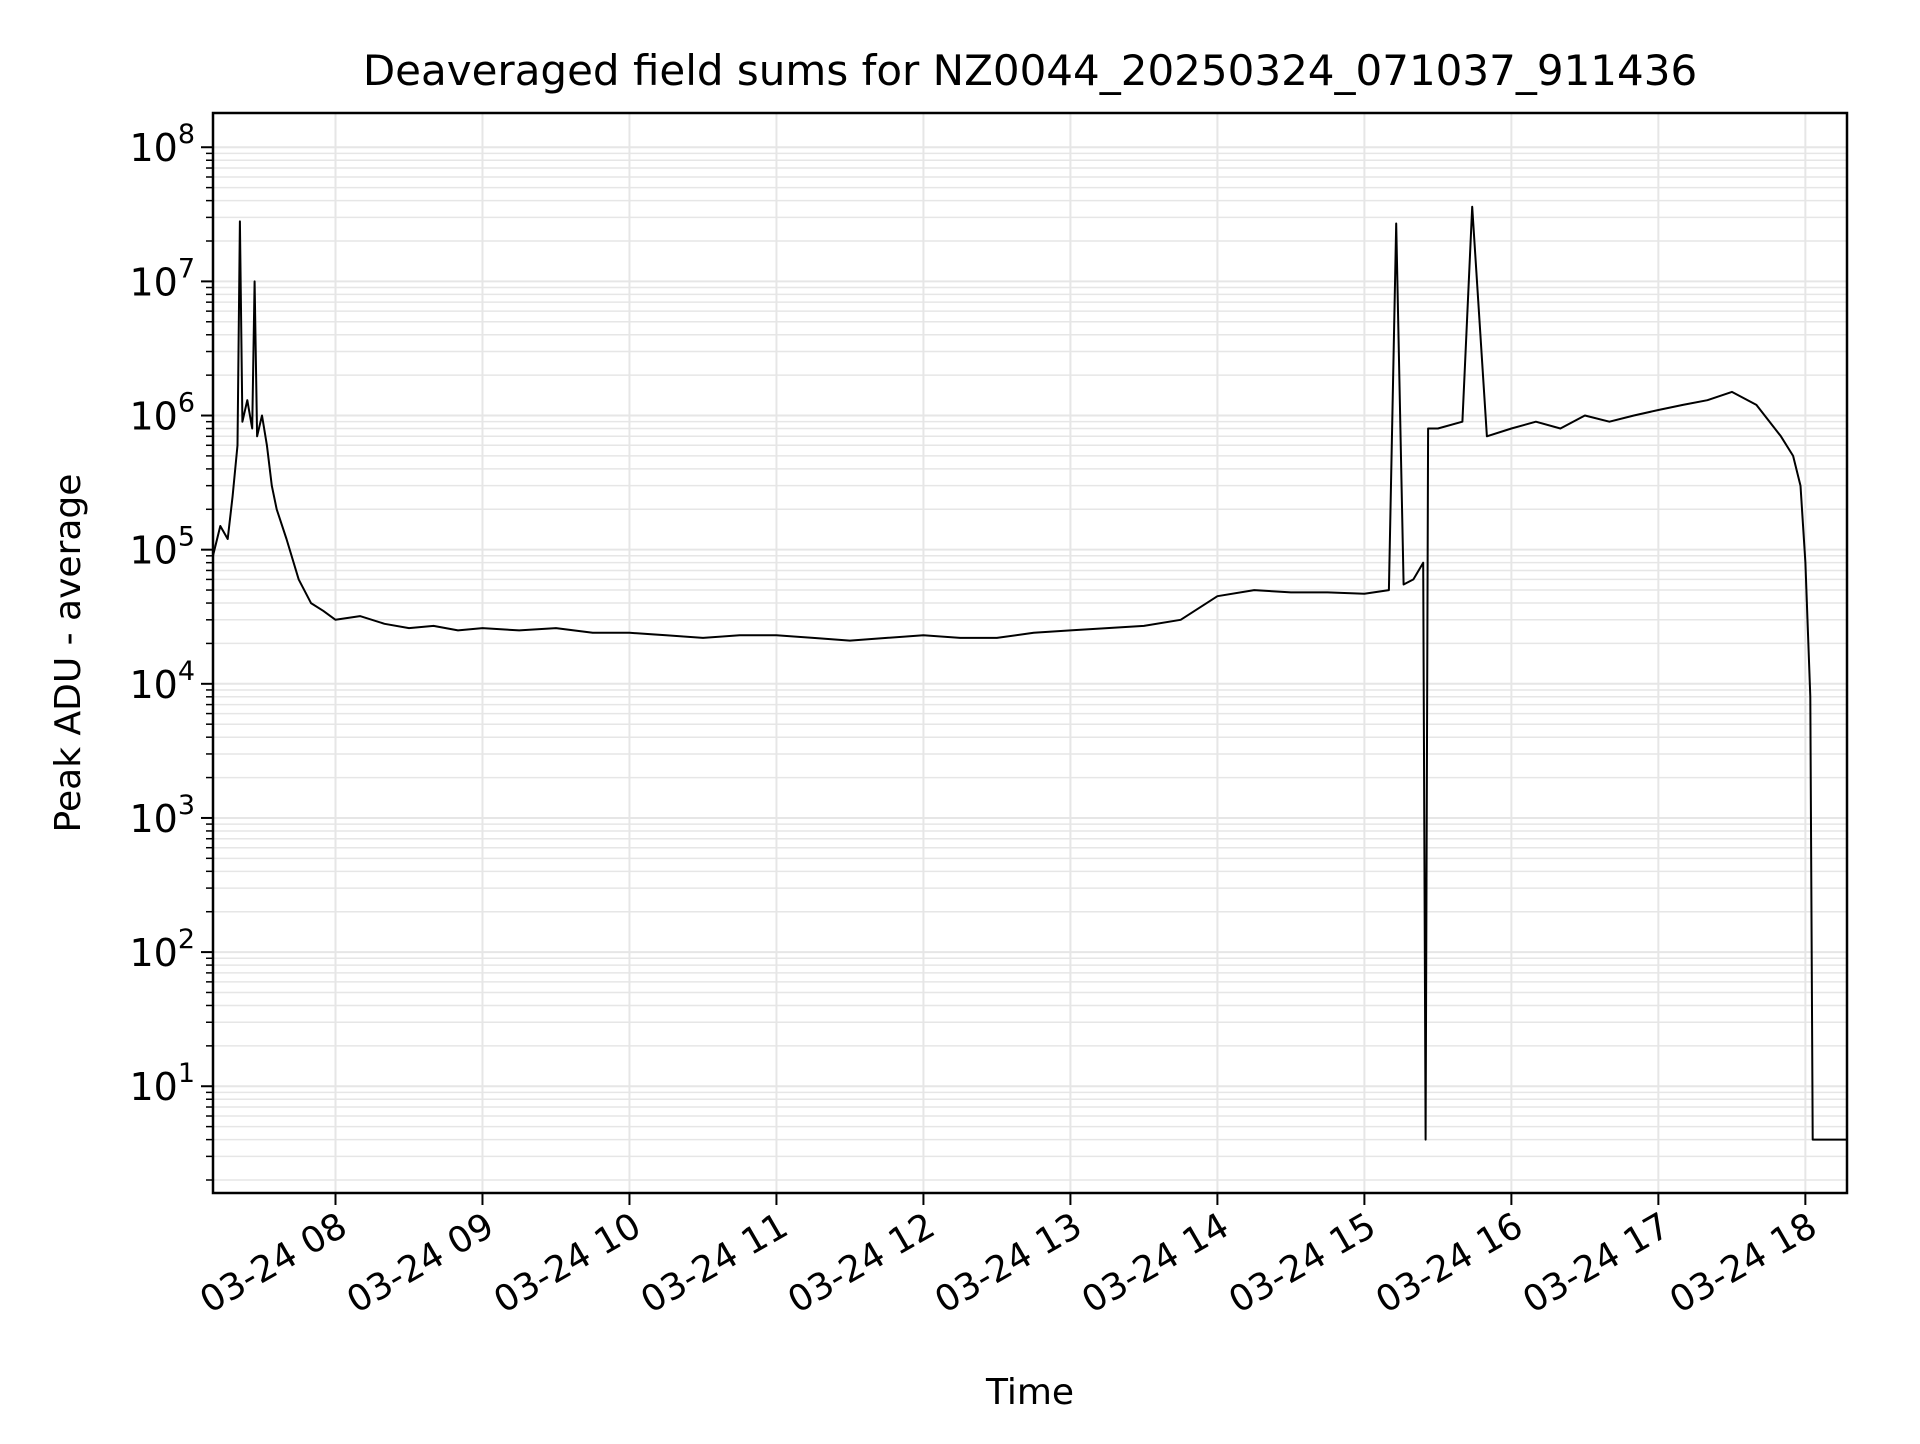 The width and height of the screenshot is (1920, 1444). What do you see at coordinates (714, 1263) in the screenshot?
I see `x-tick-label: 03-24 11` at bounding box center [714, 1263].